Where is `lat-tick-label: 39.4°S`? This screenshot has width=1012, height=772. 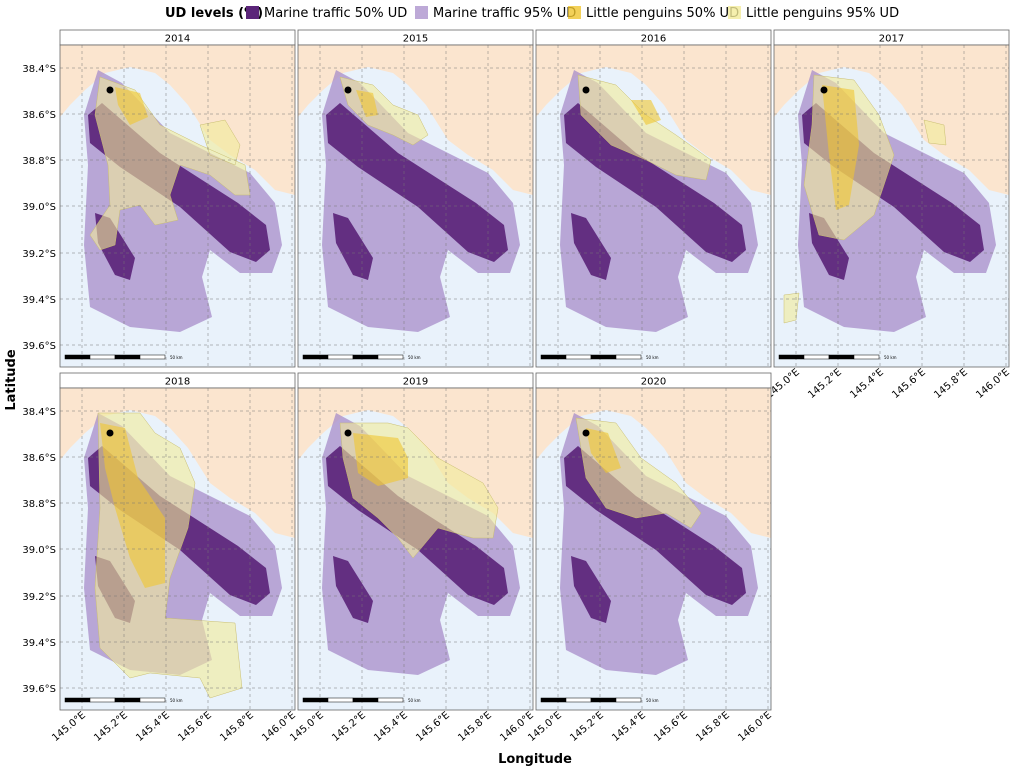 lat-tick-label: 39.4°S is located at coordinates (39, 300).